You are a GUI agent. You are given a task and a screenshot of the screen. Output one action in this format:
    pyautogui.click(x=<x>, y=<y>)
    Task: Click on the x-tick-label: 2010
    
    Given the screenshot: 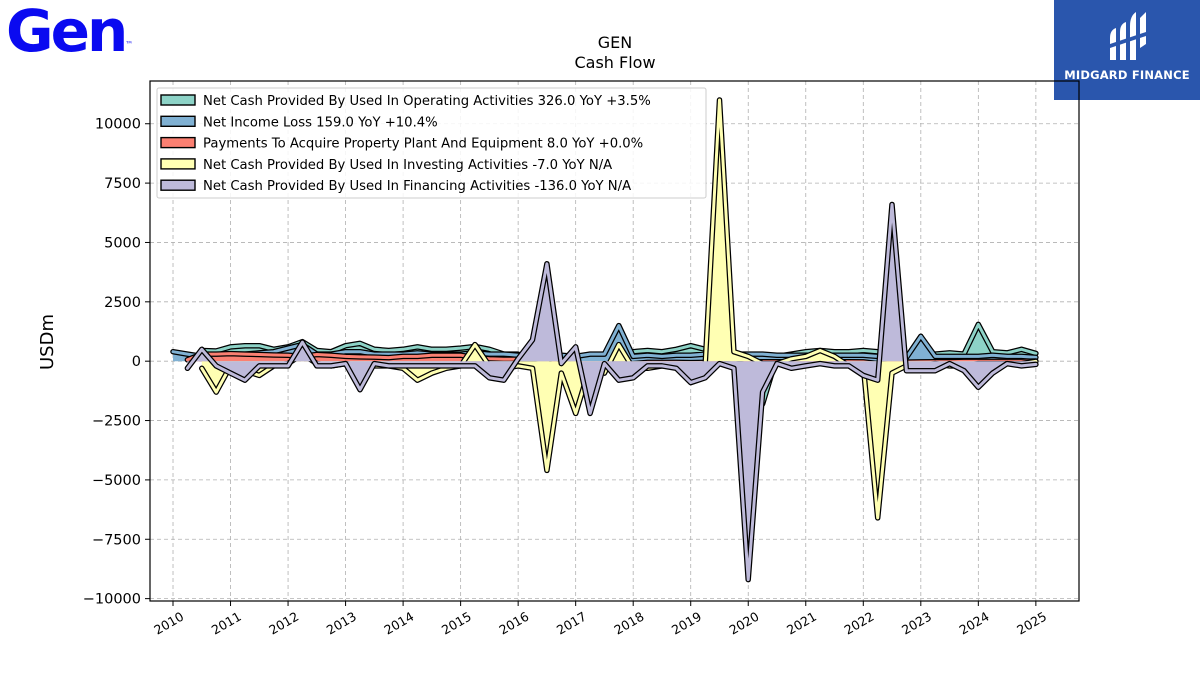 What is the action you would take?
    pyautogui.click(x=168, y=623)
    